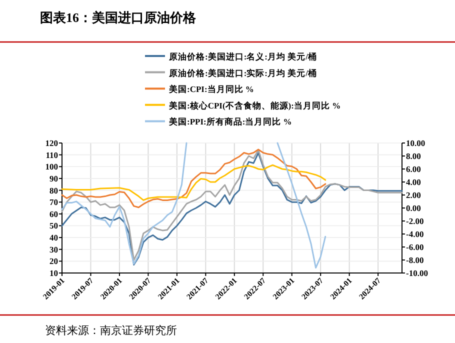 This screenshot has height=343, width=455. Describe the element at coordinates (415, 234) in the screenshot. I see `y2-tick-label: -4.00` at that location.